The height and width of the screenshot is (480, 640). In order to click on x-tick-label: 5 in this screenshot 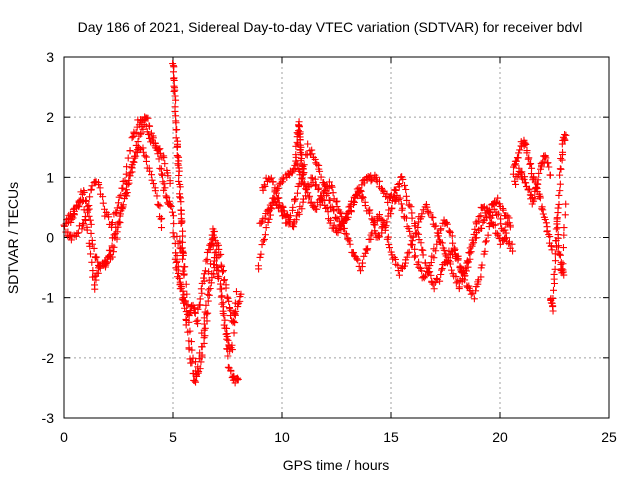, I will do `click(173, 437)`.